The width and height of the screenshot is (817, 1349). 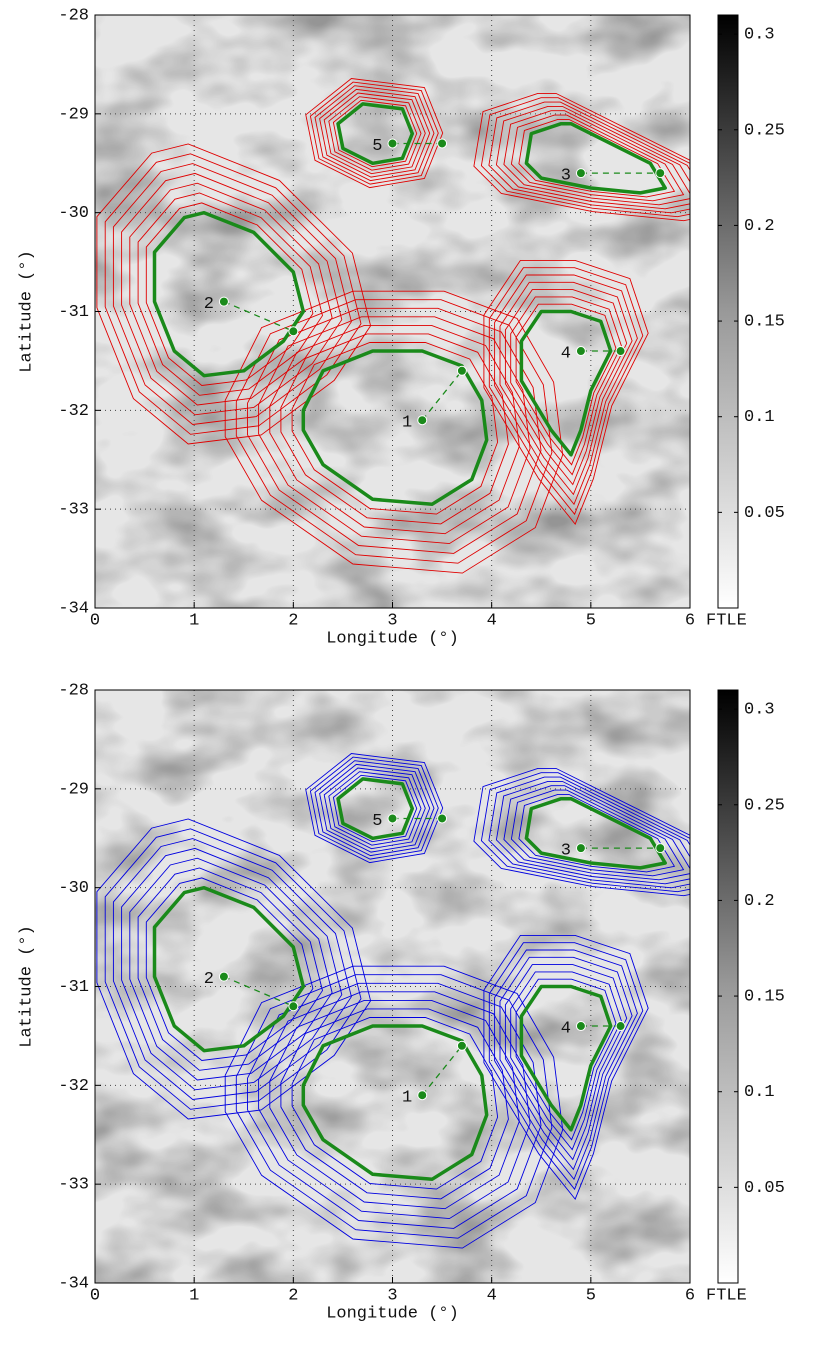 What do you see at coordinates (566, 354) in the screenshot?
I see `eddy-label: 4` at bounding box center [566, 354].